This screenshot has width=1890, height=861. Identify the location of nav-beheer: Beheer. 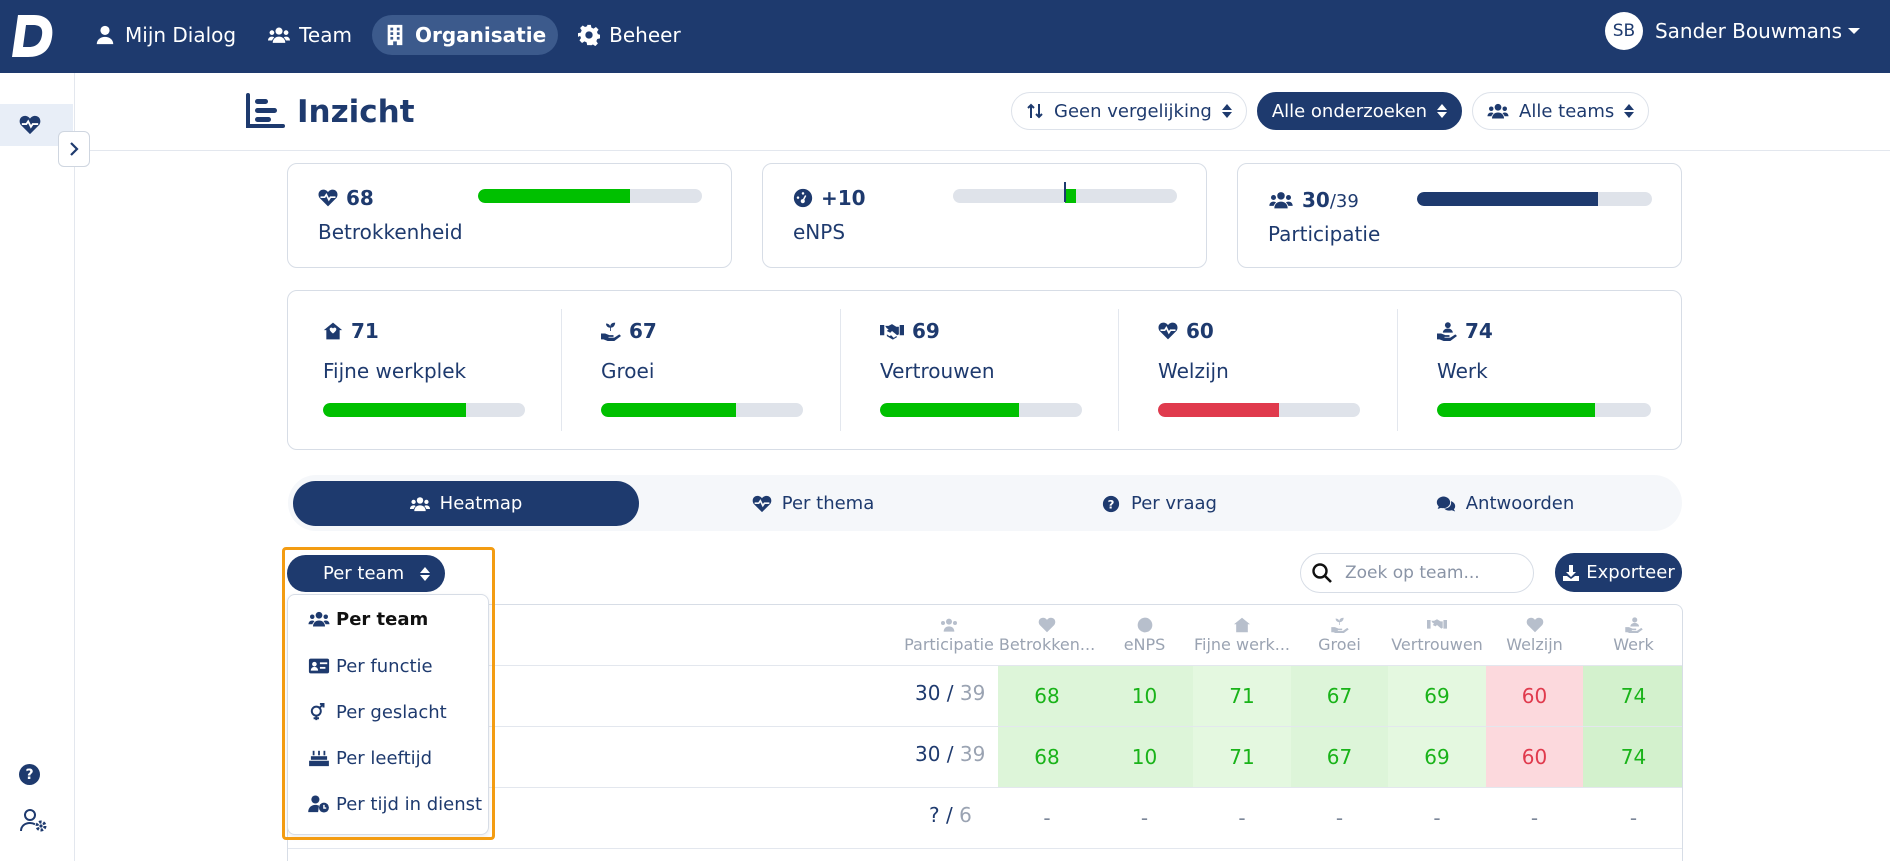
(629, 35).